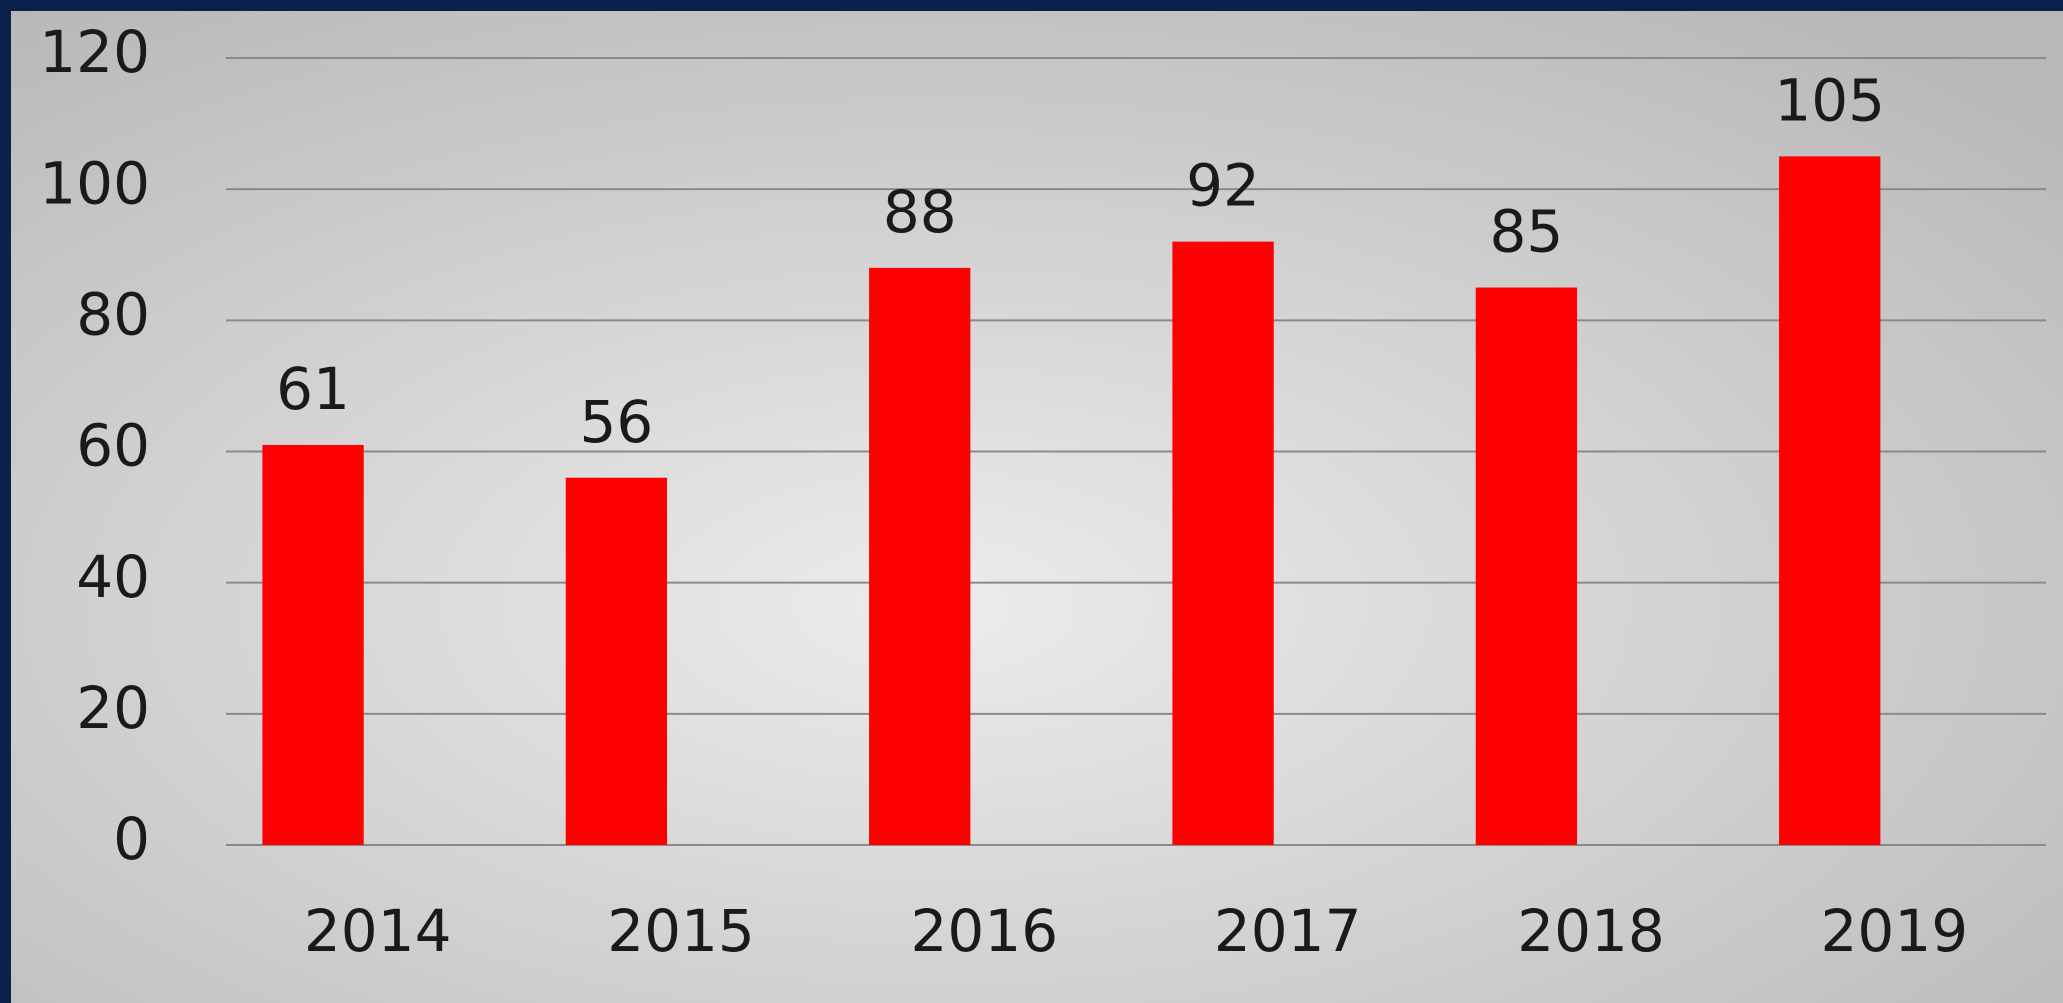 The image size is (2063, 1003). Describe the element at coordinates (681, 931) in the screenshot. I see `x-tick-label: 2015` at that location.